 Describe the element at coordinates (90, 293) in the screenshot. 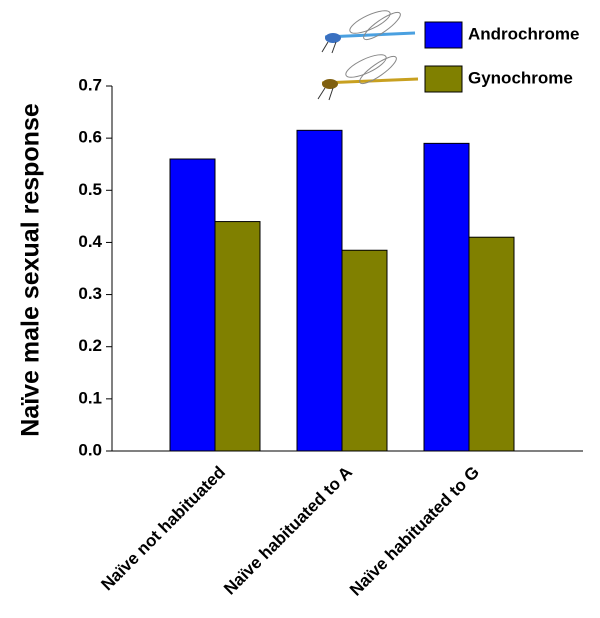

I see `y-tick-label: 0.3` at that location.